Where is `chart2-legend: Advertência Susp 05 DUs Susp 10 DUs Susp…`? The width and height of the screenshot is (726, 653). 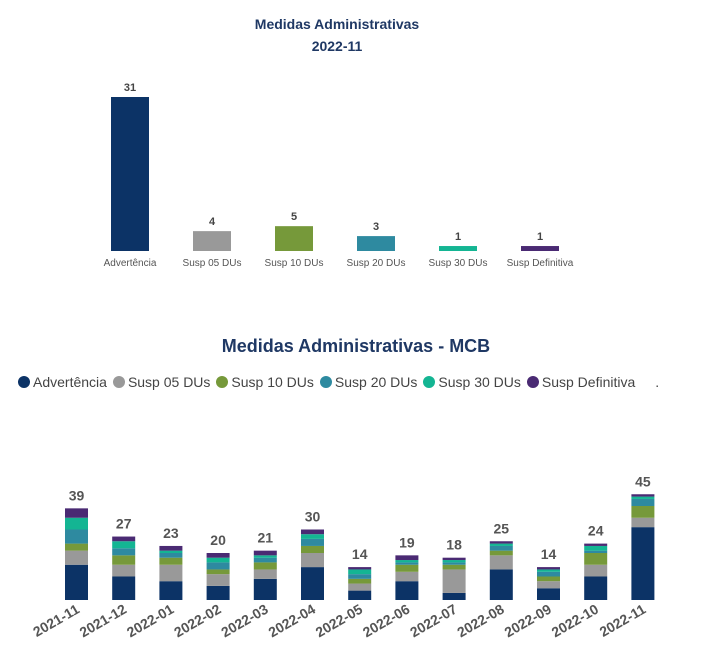
chart2-legend: Advertência Susp 05 DUs Susp 10 DUs Susp… is located at coordinates (338, 382).